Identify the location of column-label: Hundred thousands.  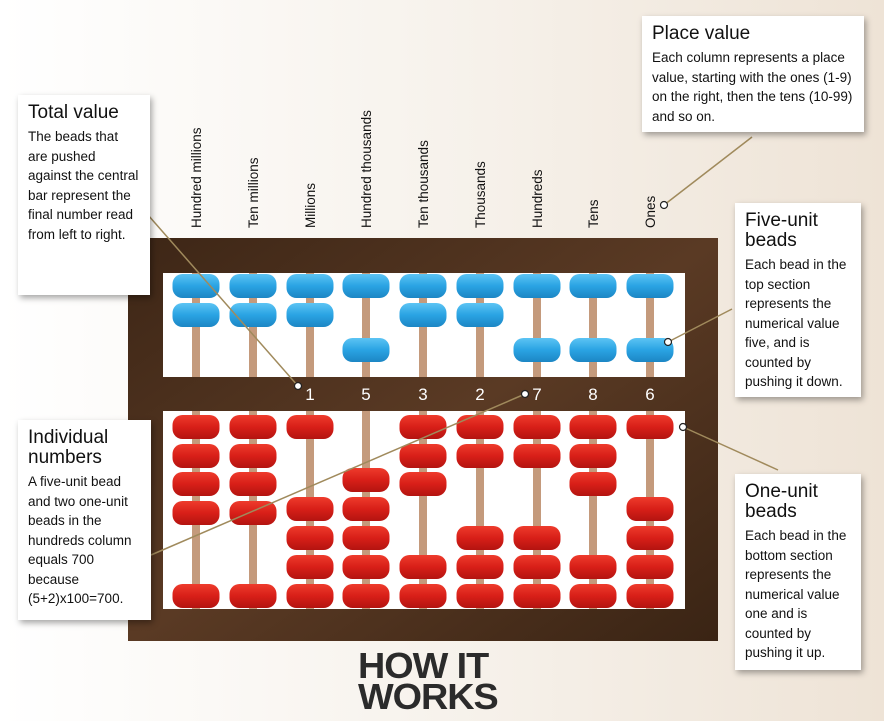
(366, 169).